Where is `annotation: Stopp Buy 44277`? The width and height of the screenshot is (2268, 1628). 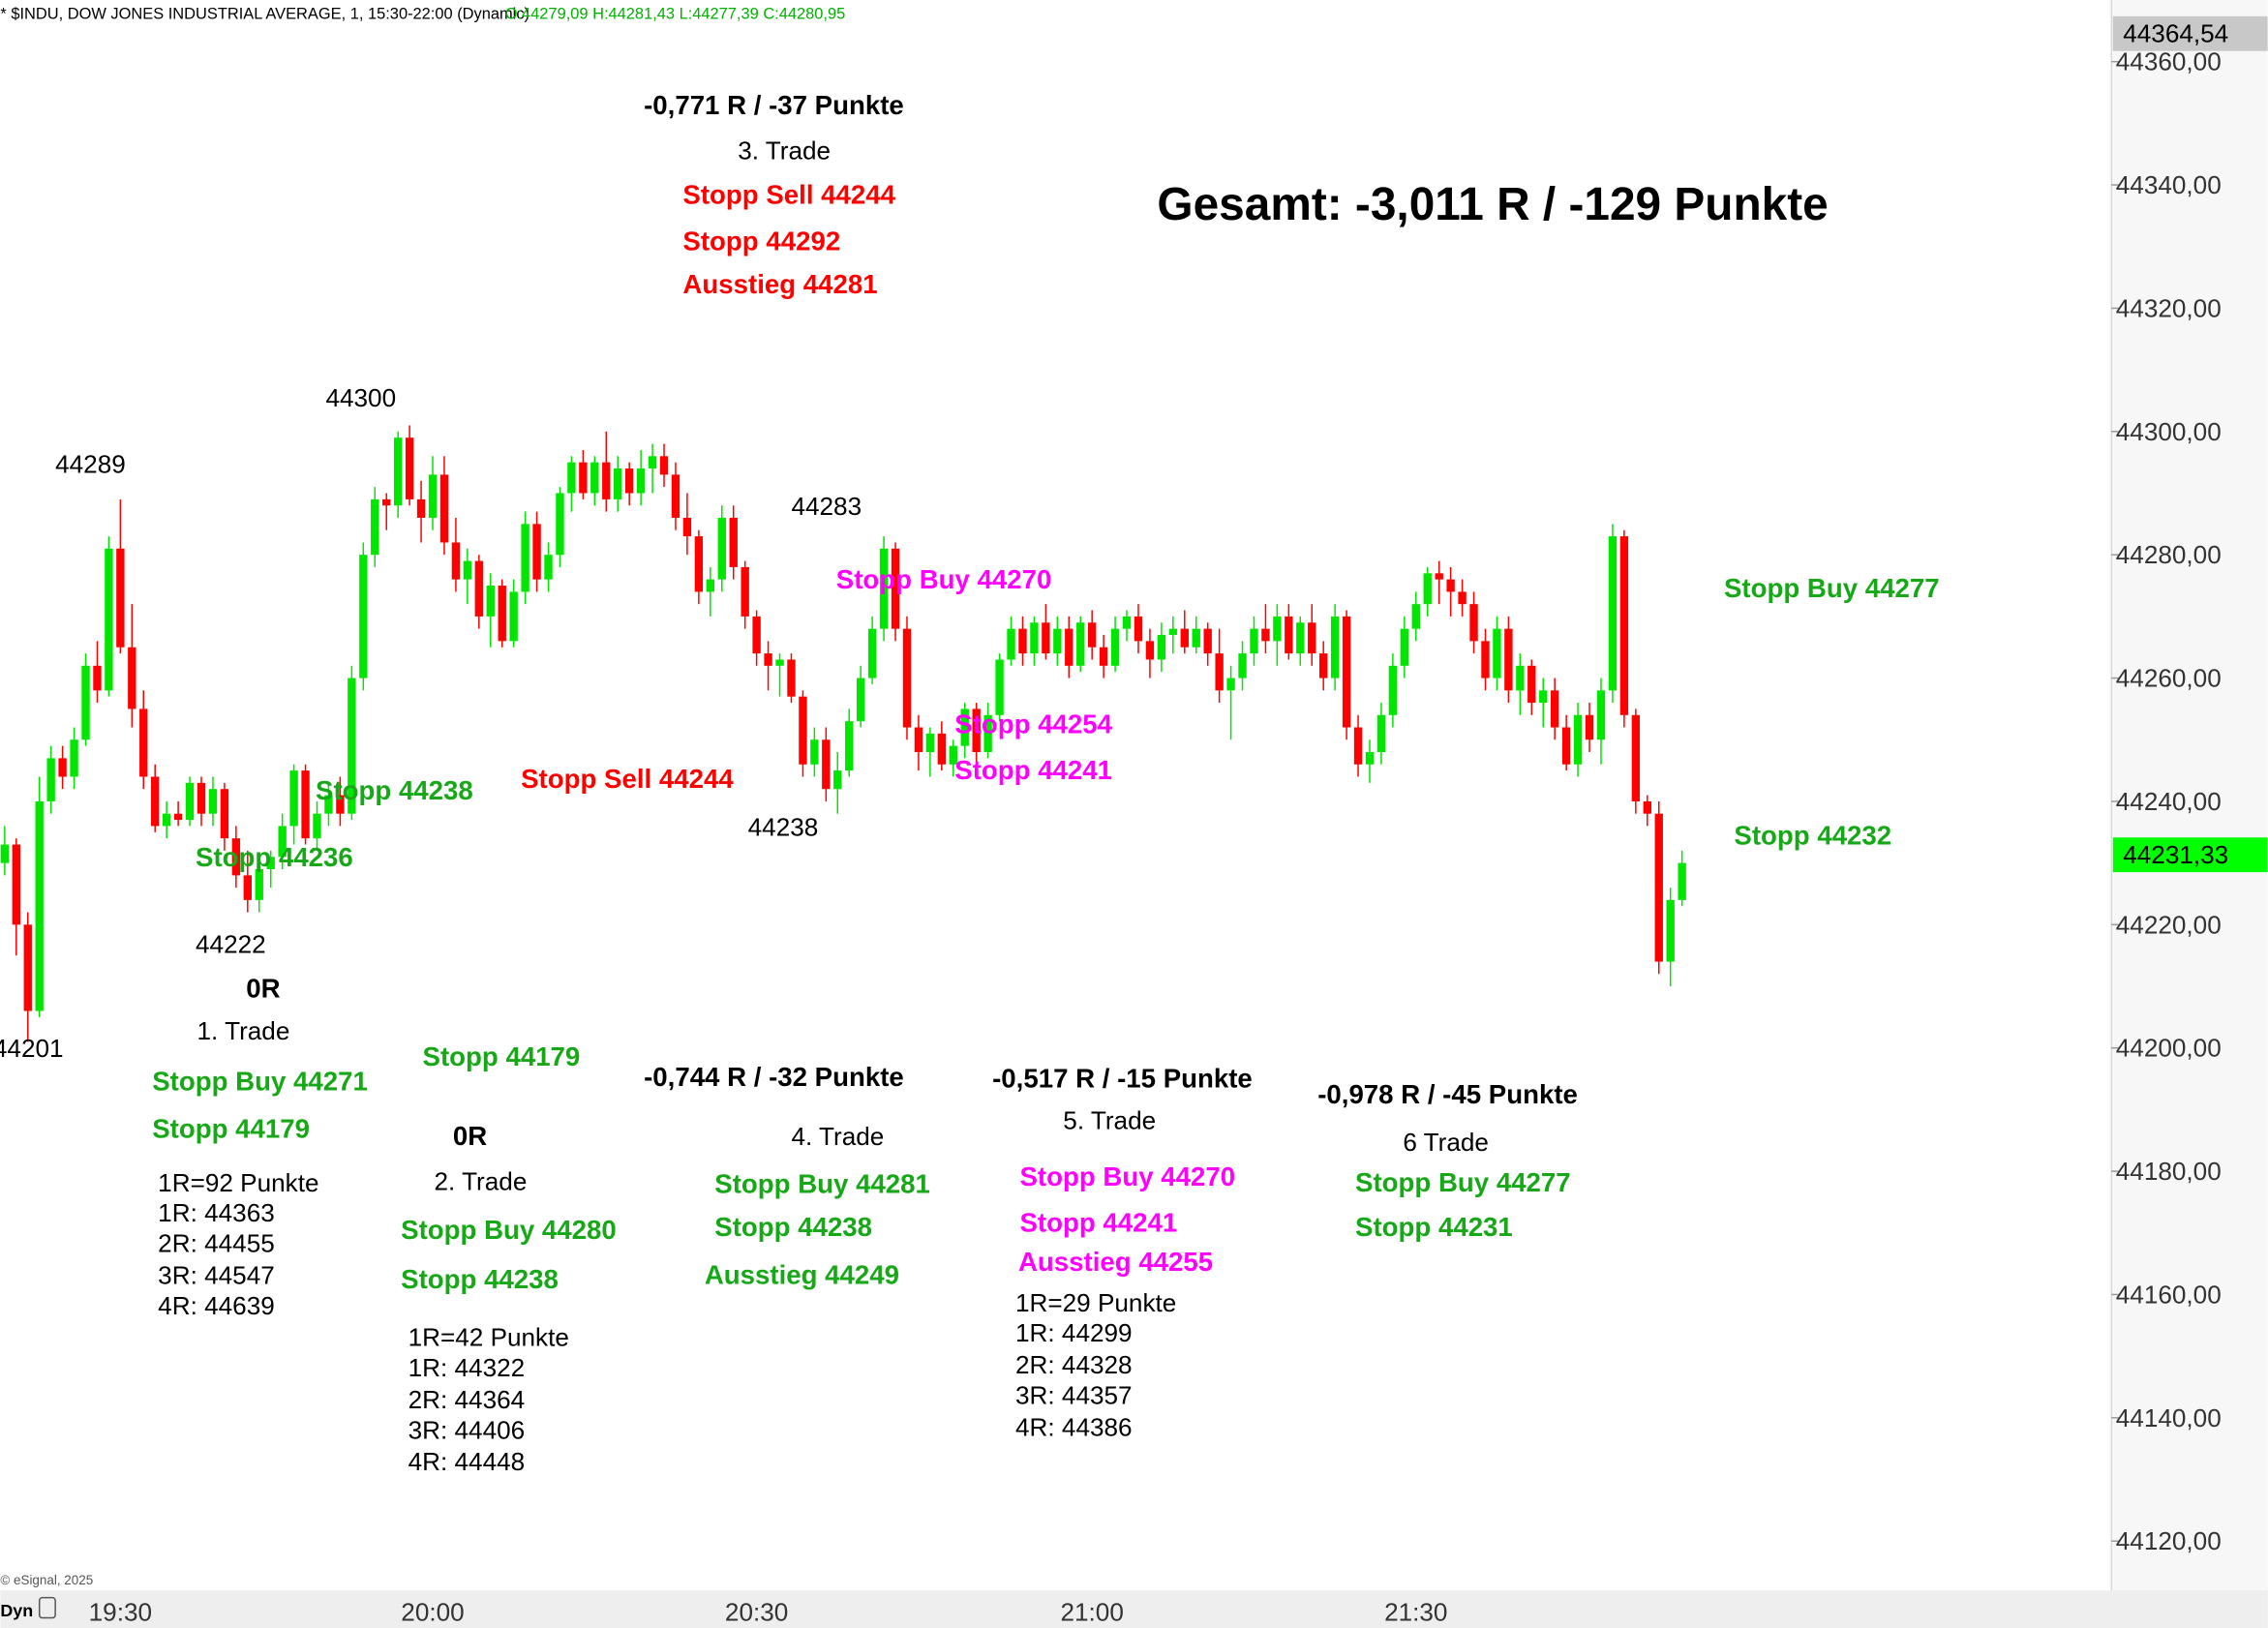
annotation: Stopp Buy 44277 is located at coordinates (1832, 588).